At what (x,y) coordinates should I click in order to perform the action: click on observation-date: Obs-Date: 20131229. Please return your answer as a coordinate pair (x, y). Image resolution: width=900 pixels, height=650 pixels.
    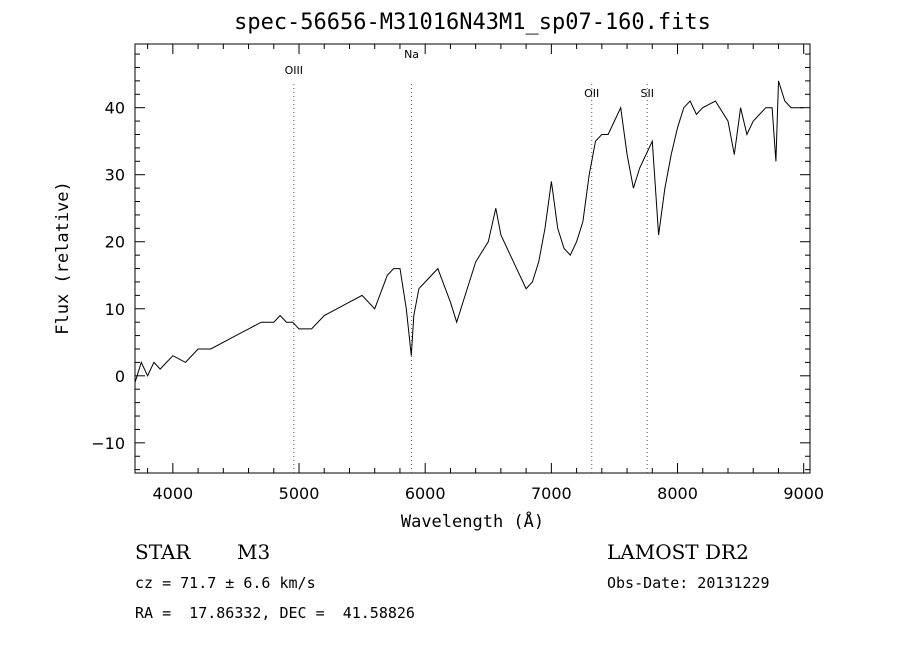
    Looking at the image, I should click on (688, 583).